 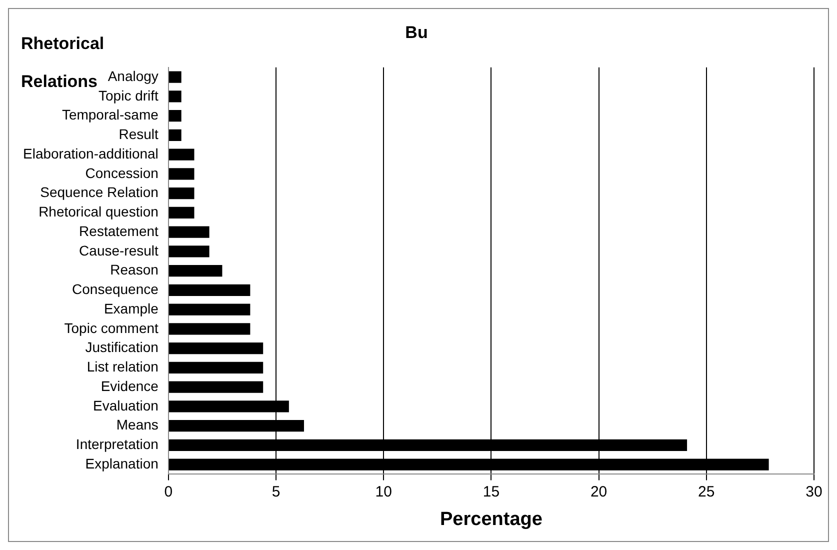 What do you see at coordinates (137, 424) in the screenshot?
I see `y-tick-label: Means` at bounding box center [137, 424].